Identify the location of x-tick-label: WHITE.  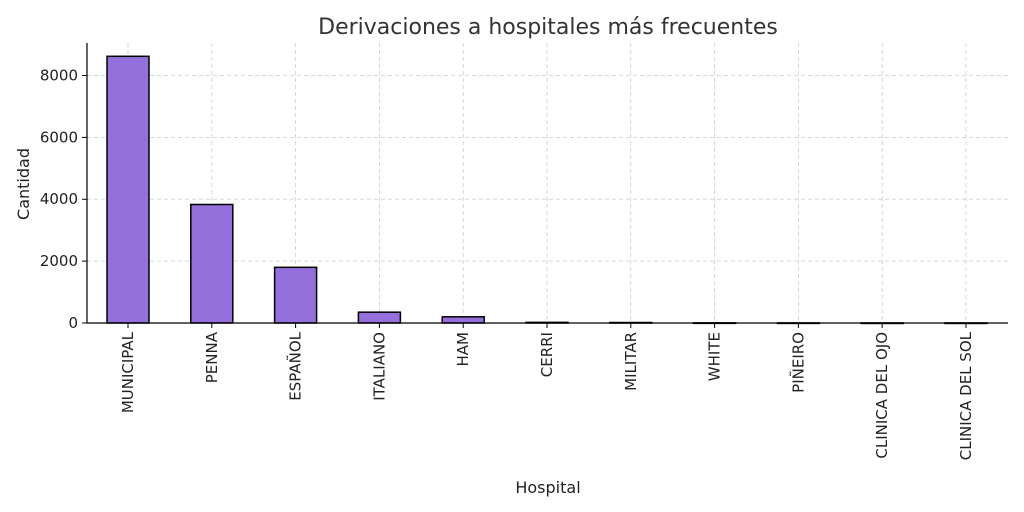
(715, 356).